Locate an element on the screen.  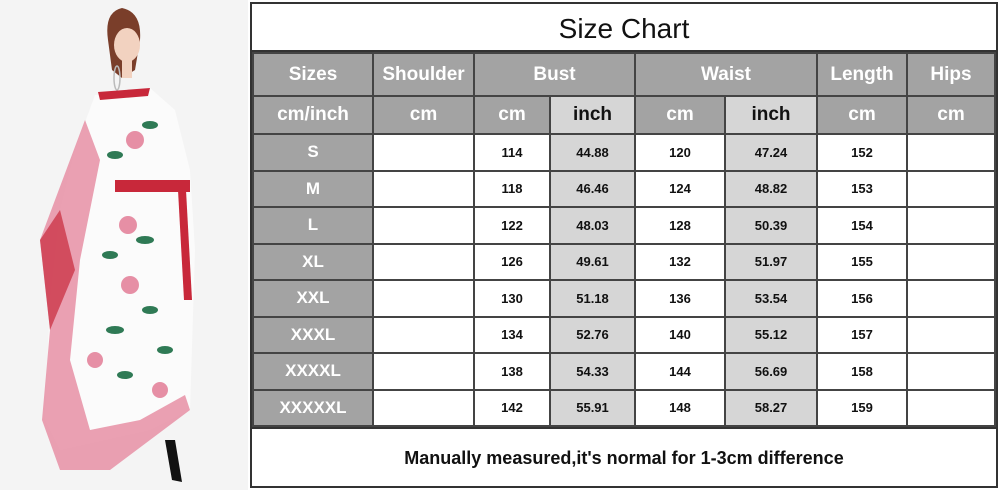
cell-bust-cm: 138 is located at coordinates (512, 371).